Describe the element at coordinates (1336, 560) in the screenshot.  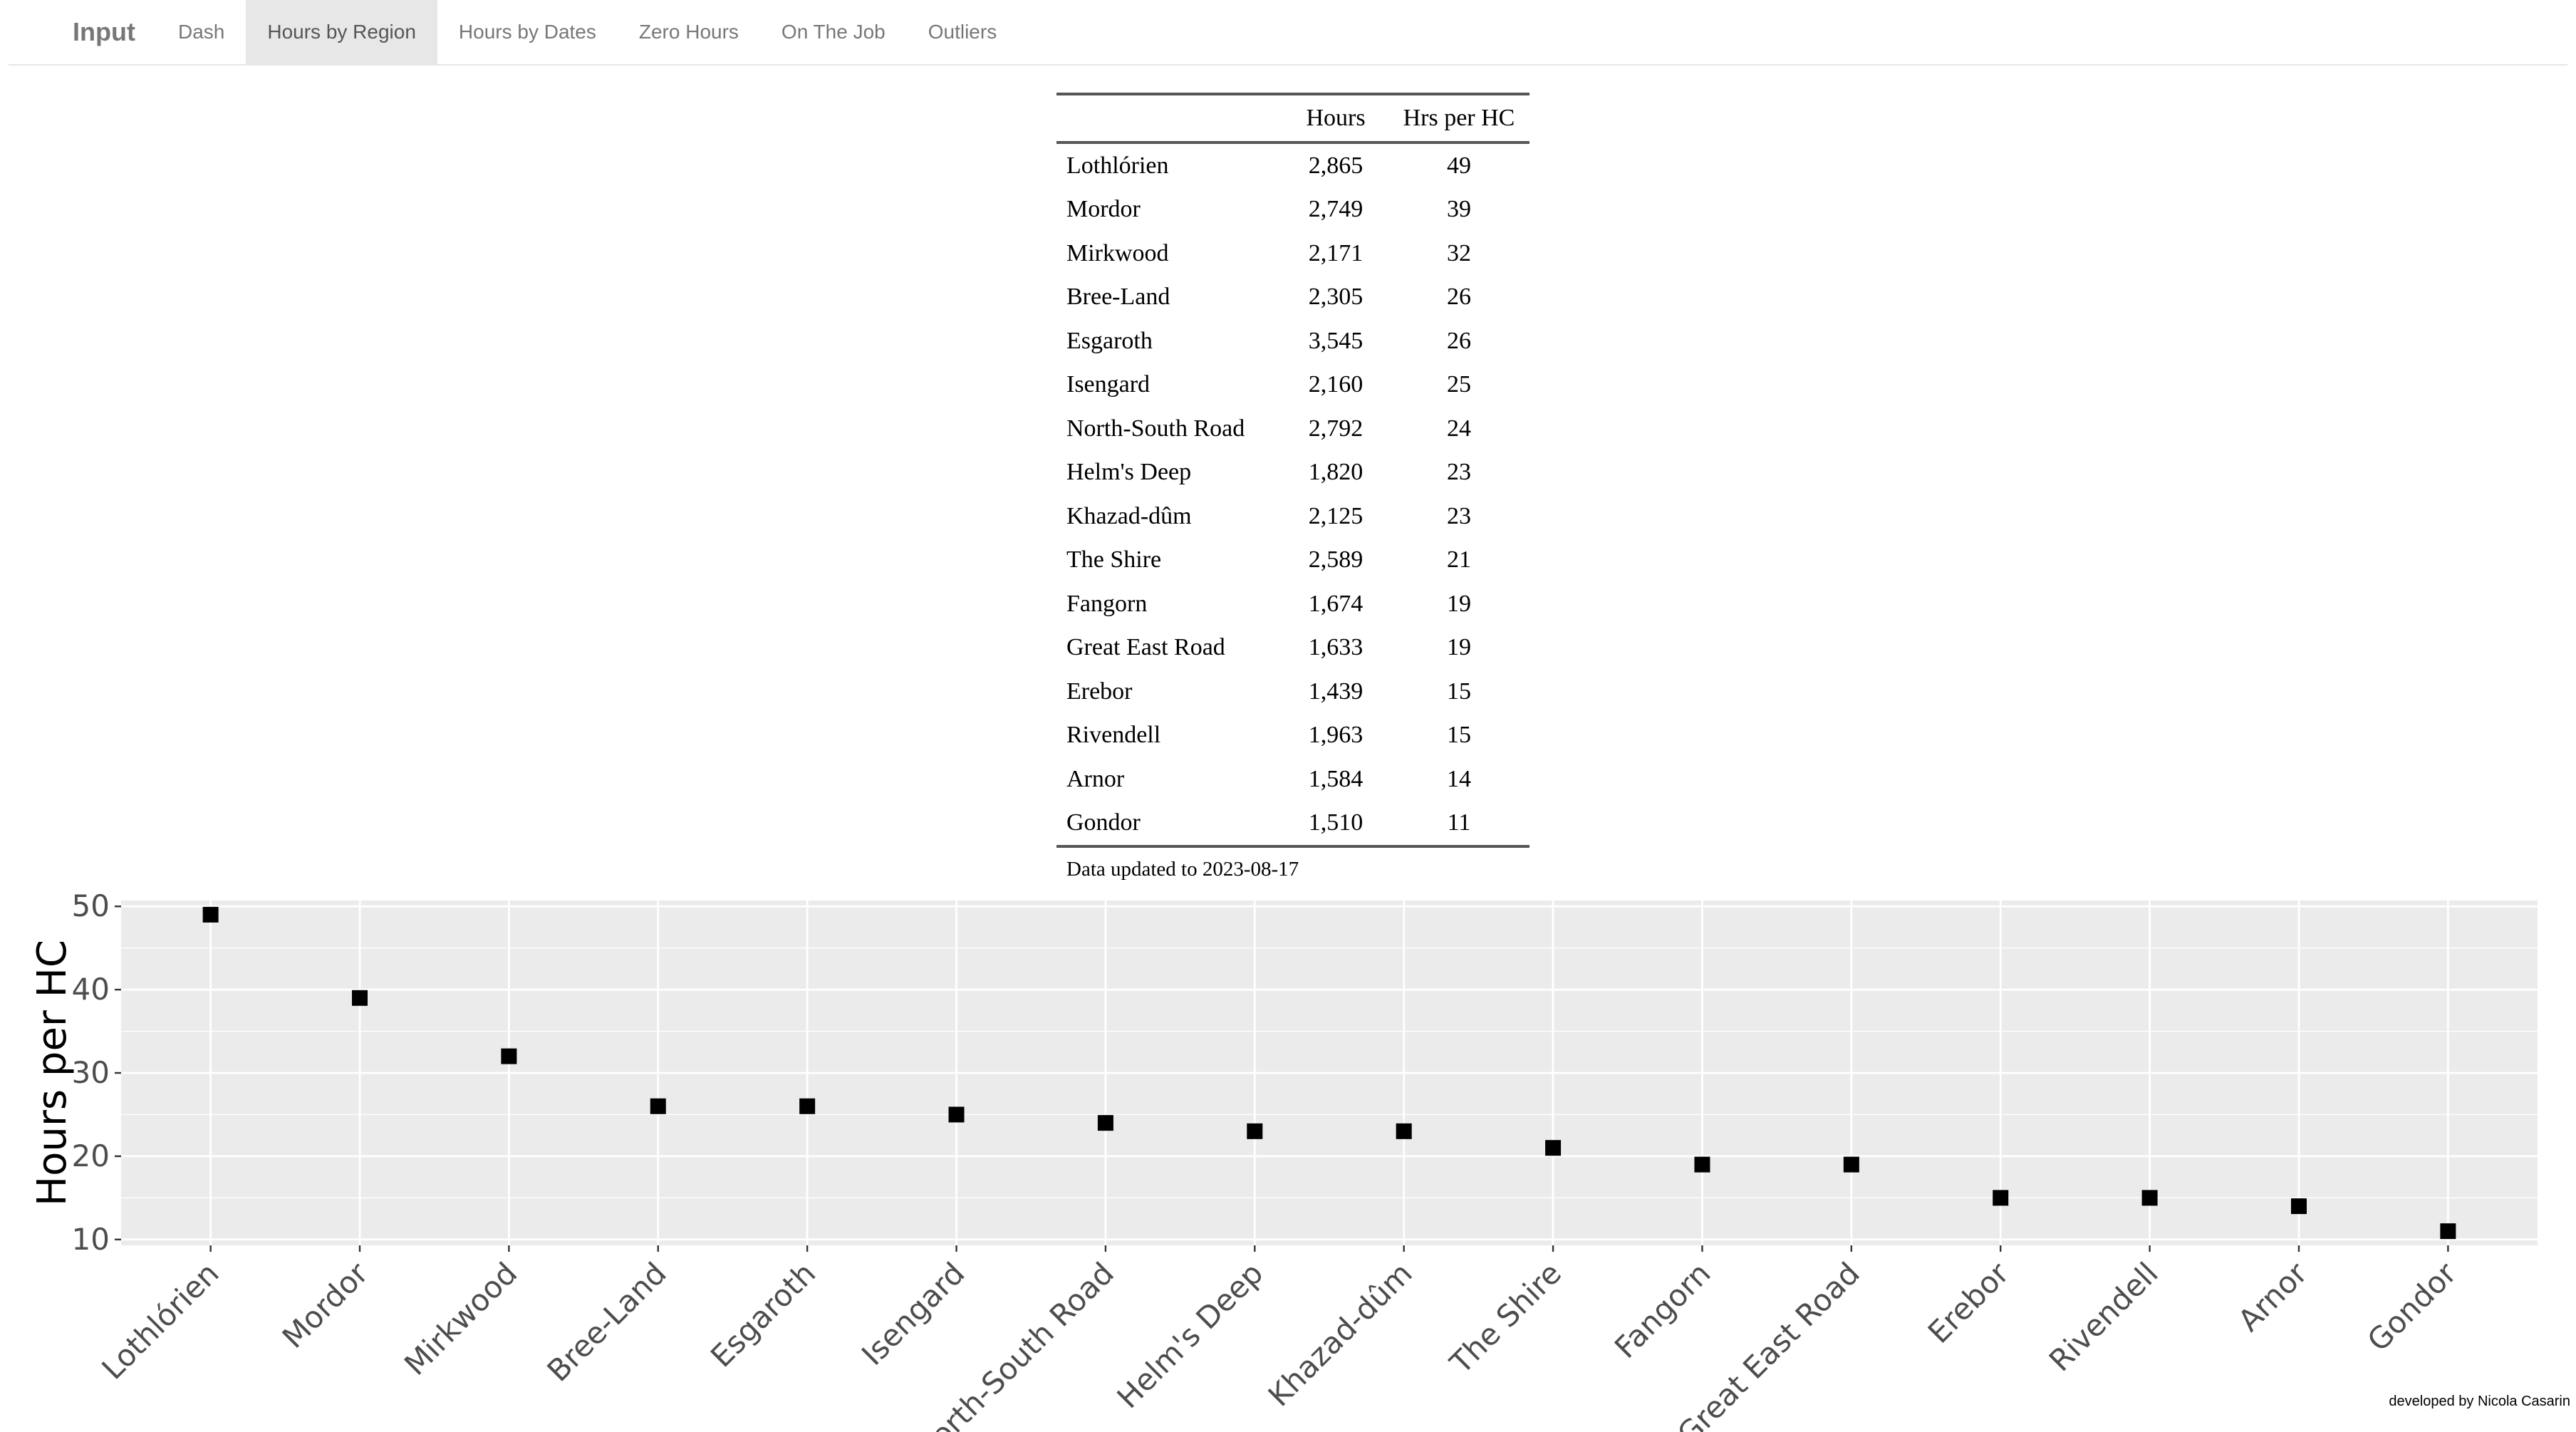
I see `cell-hours: 2,589` at that location.